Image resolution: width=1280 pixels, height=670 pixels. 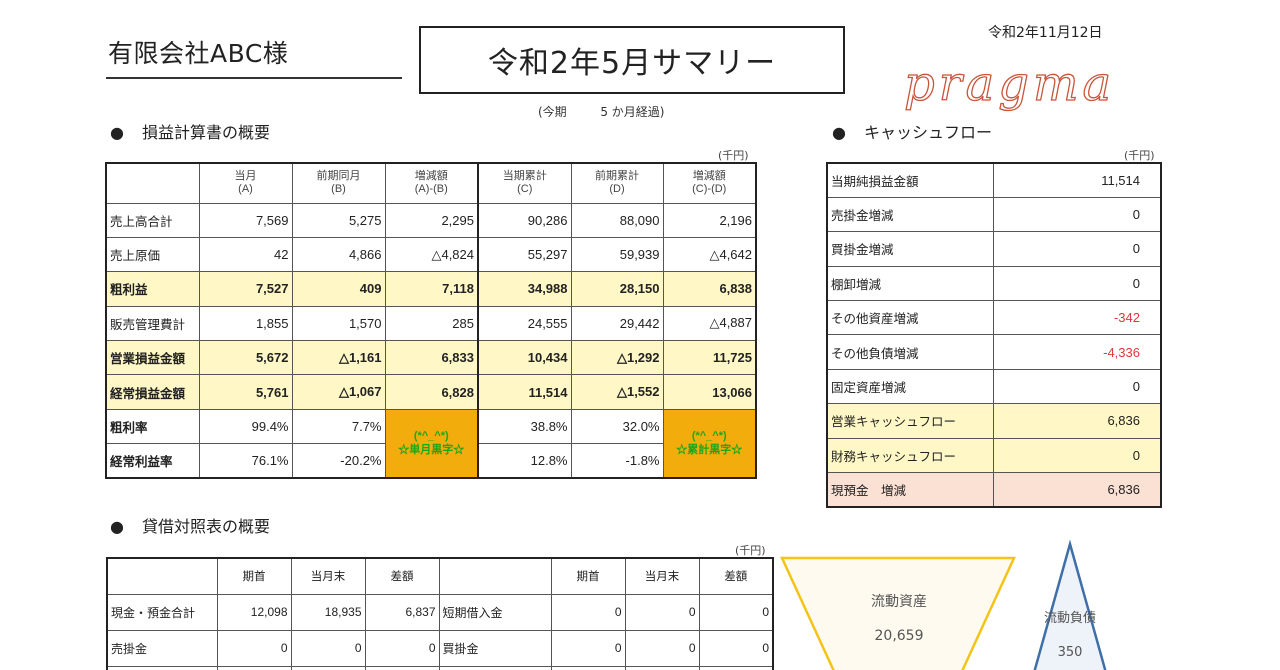 I want to click on bs-row: 売掛金 0 0 0 買掛金 0 0 0, so click(x=440, y=648).